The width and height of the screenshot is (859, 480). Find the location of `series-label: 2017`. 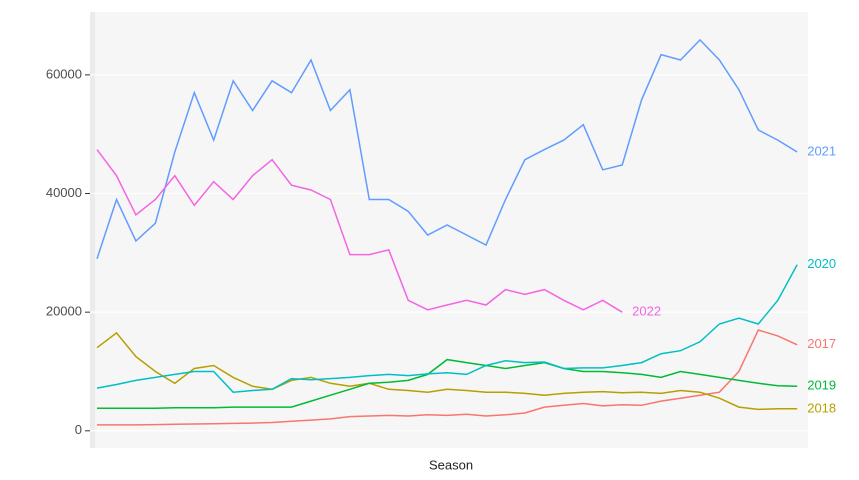

series-label: 2017 is located at coordinates (821, 343).